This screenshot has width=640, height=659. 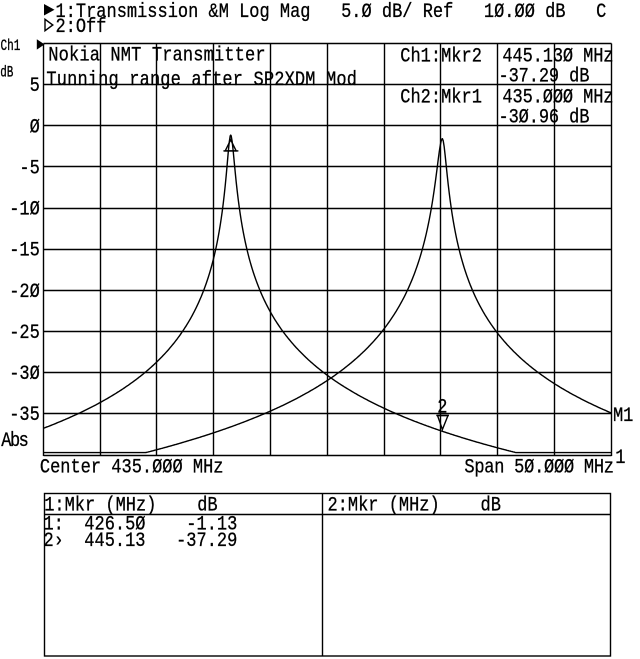 What do you see at coordinates (15, 441) in the screenshot?
I see `svg-text: Abs` at bounding box center [15, 441].